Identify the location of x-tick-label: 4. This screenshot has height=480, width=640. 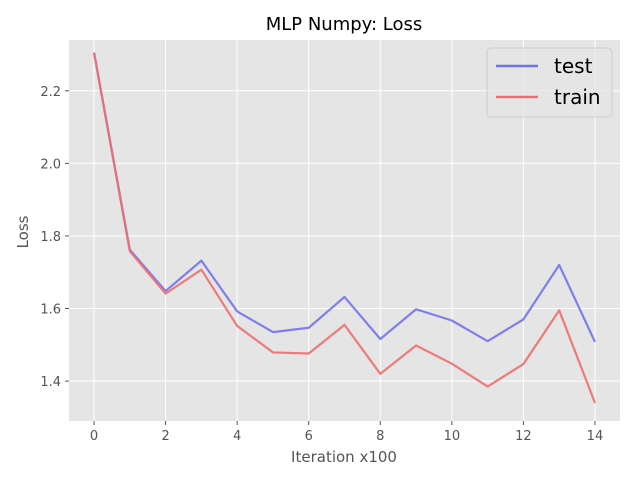
(237, 436).